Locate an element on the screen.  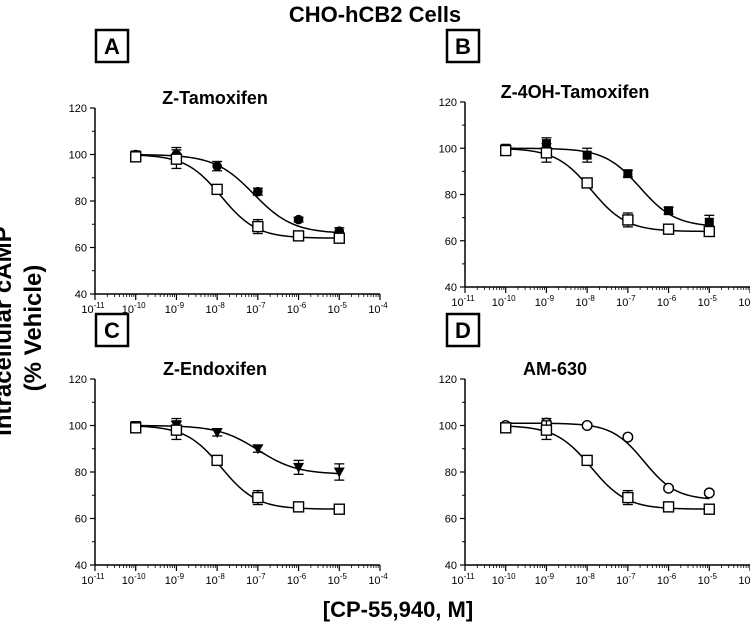
y-axis-label: Intracellular cAMP (% Vehicle) is located at coordinates (23, 328).